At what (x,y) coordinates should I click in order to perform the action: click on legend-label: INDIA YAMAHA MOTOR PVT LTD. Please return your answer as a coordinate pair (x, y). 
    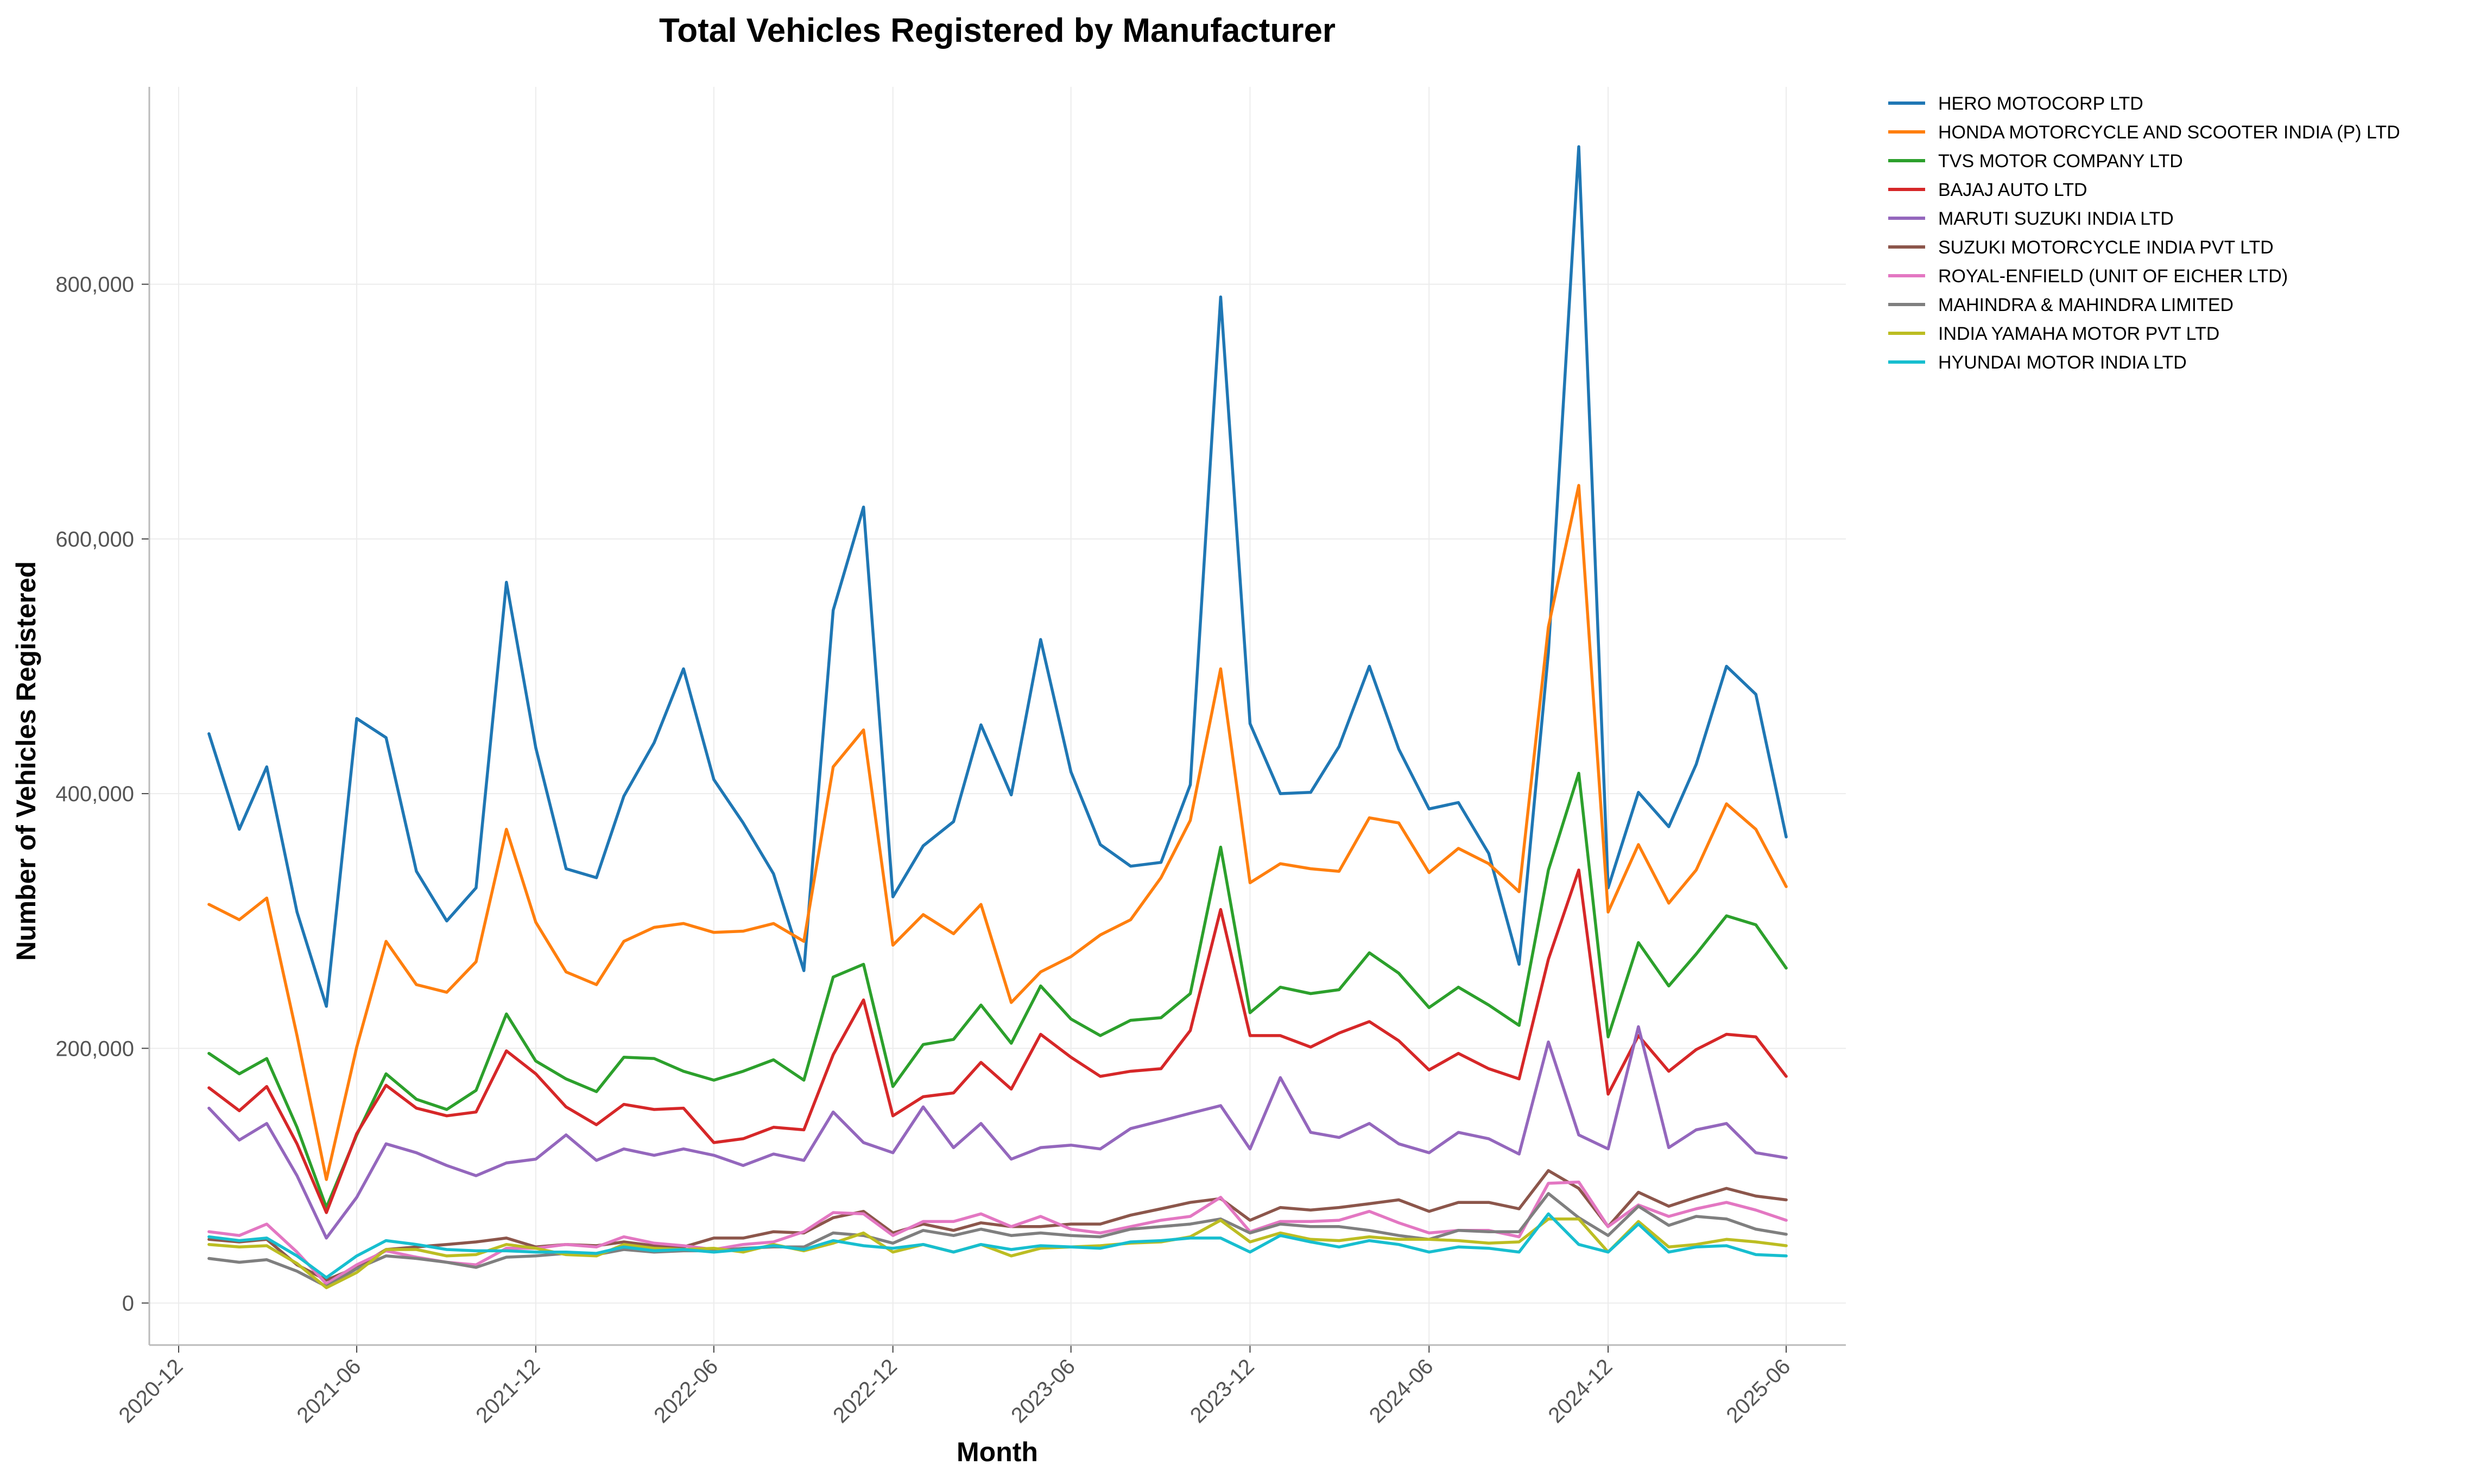
    Looking at the image, I should click on (2079, 334).